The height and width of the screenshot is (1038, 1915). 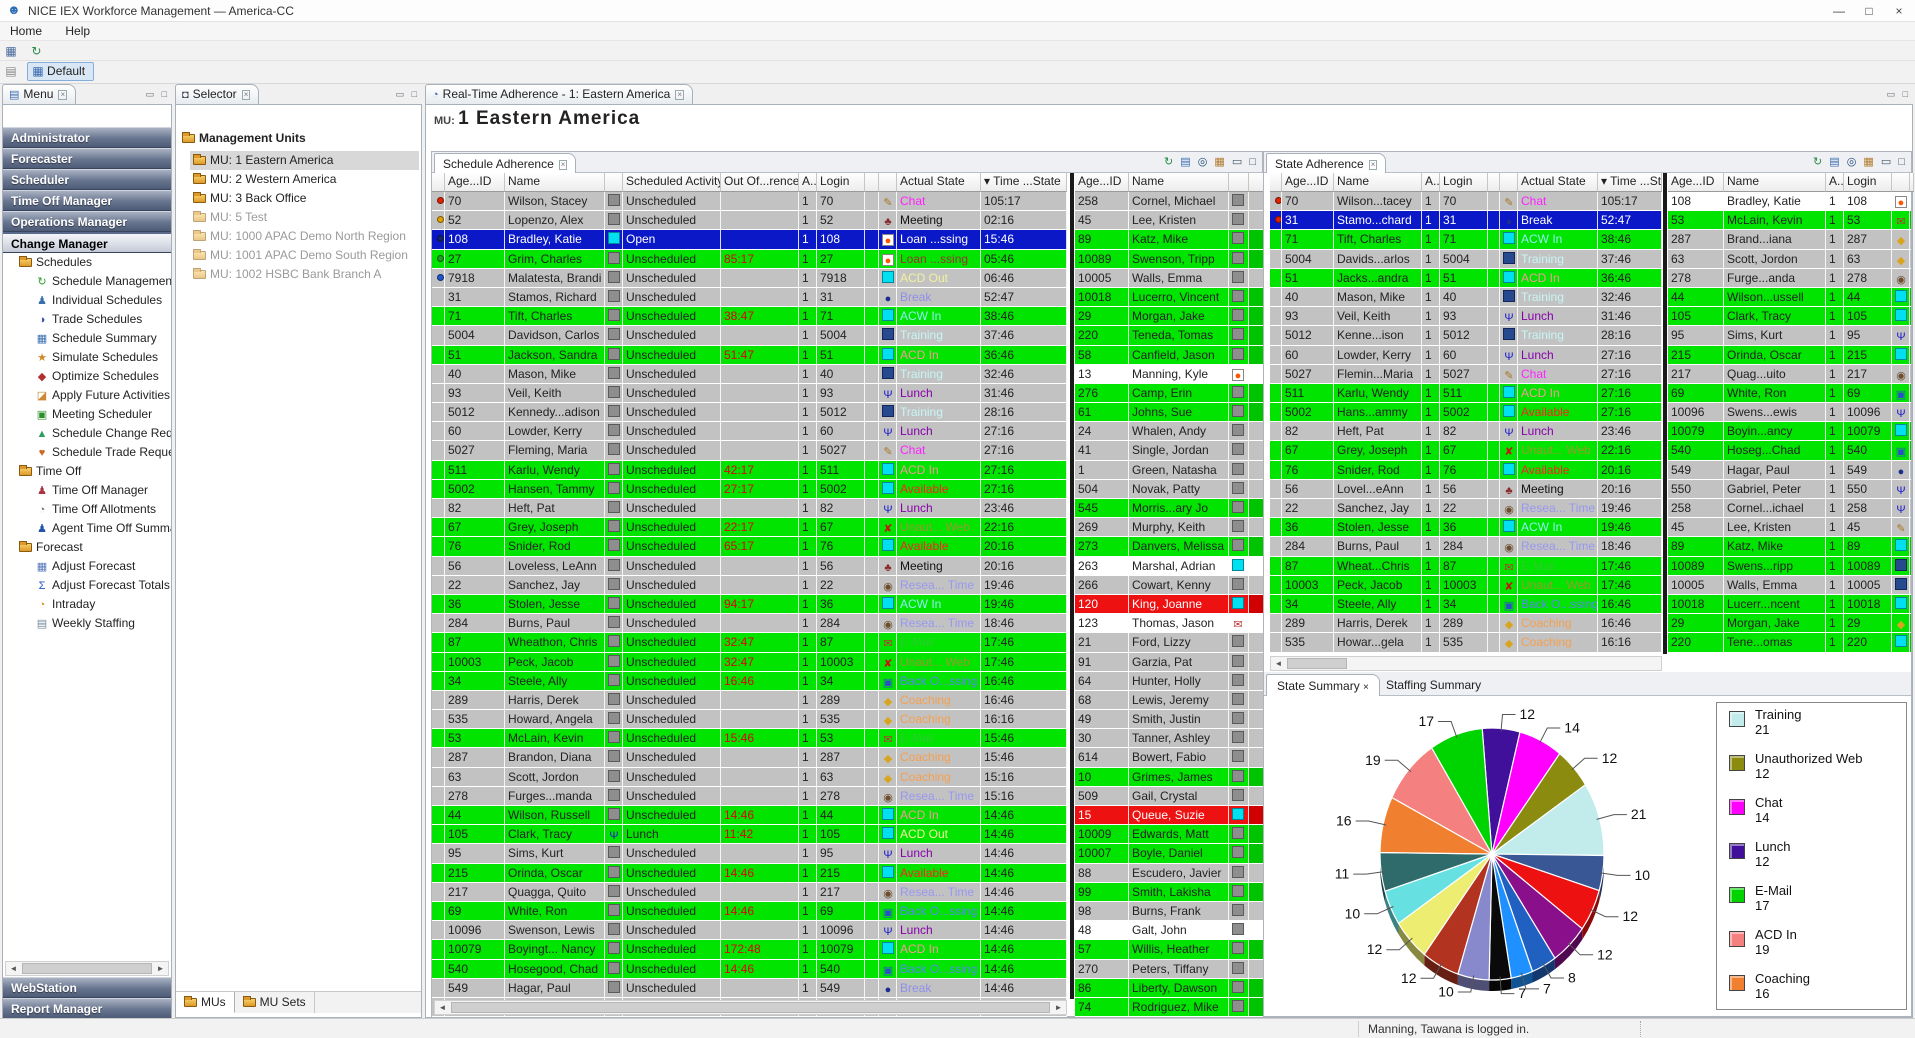 I want to click on mu-item: MU: 2 Western America, so click(x=304, y=179).